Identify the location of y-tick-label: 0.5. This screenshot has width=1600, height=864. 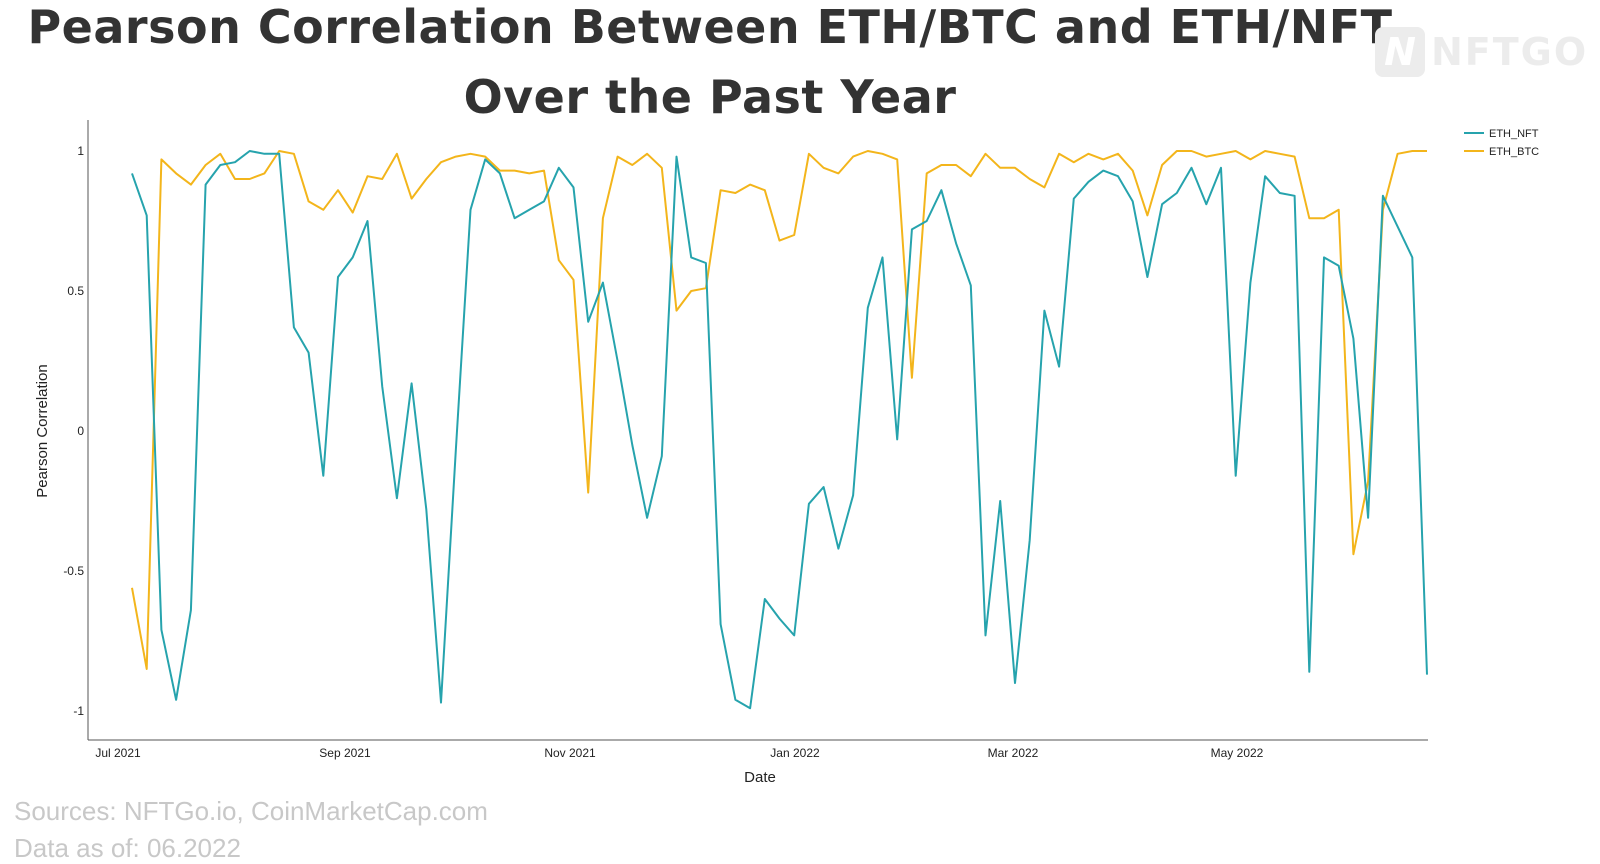
(75, 291).